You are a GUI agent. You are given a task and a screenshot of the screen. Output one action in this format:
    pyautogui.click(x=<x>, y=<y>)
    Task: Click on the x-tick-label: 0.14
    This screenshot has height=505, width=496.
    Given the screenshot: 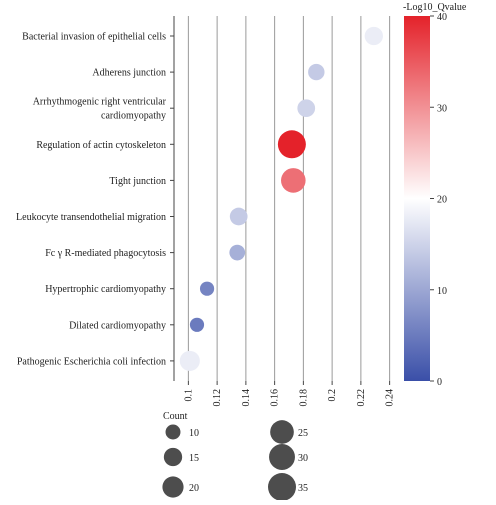 What is the action you would take?
    pyautogui.click(x=246, y=398)
    